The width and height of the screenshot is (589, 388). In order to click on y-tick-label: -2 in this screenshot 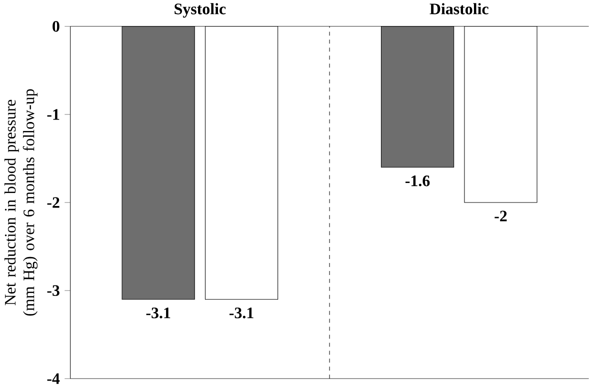, I will do `click(53, 202)`.